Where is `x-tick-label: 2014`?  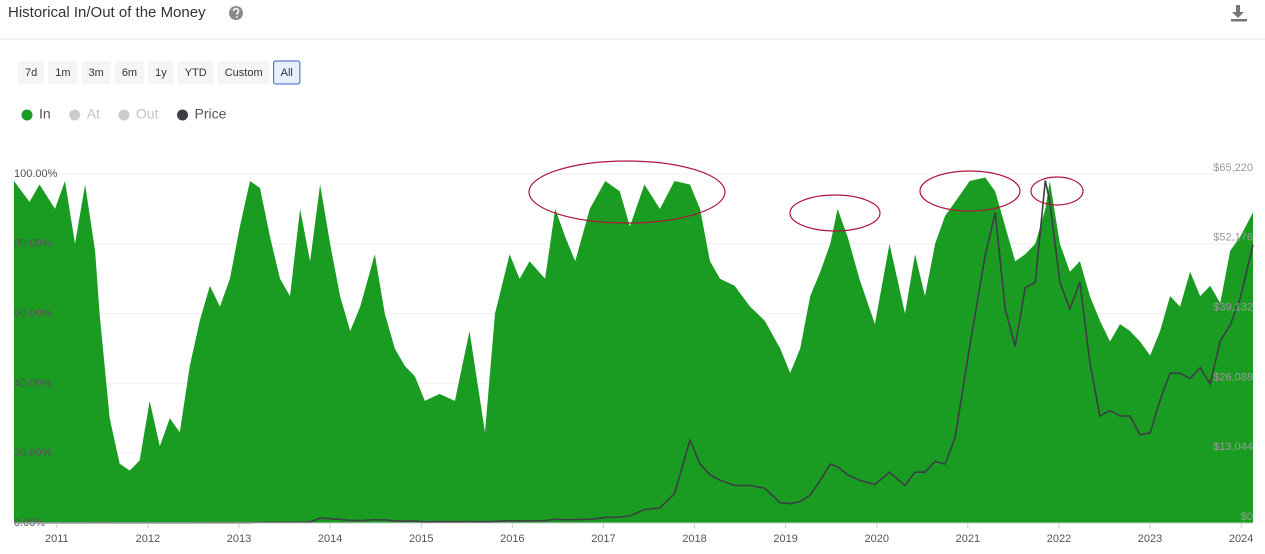 x-tick-label: 2014 is located at coordinates (330, 539).